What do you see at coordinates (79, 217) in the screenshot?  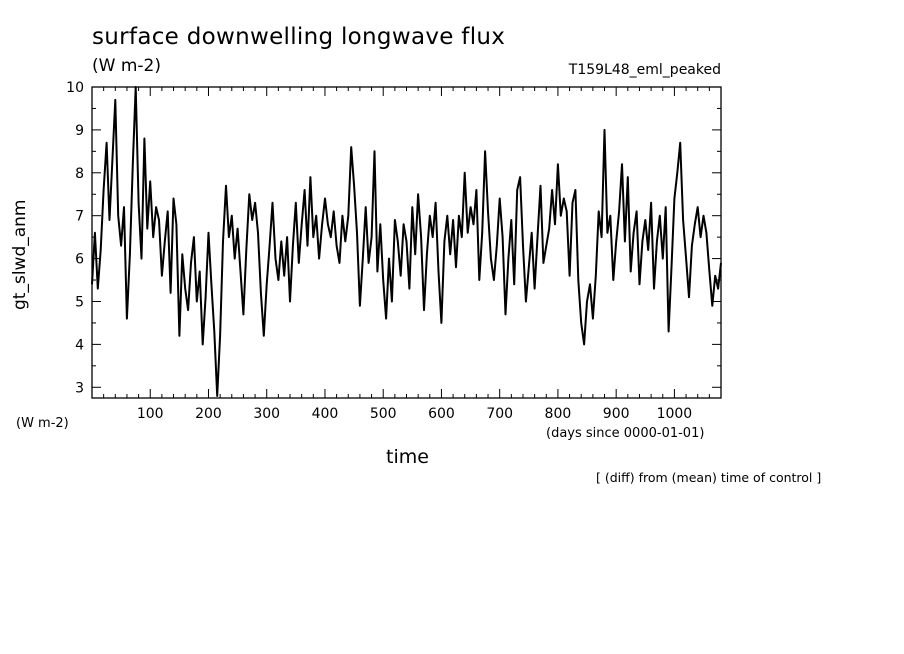 I see `y-tick-label: 7` at bounding box center [79, 217].